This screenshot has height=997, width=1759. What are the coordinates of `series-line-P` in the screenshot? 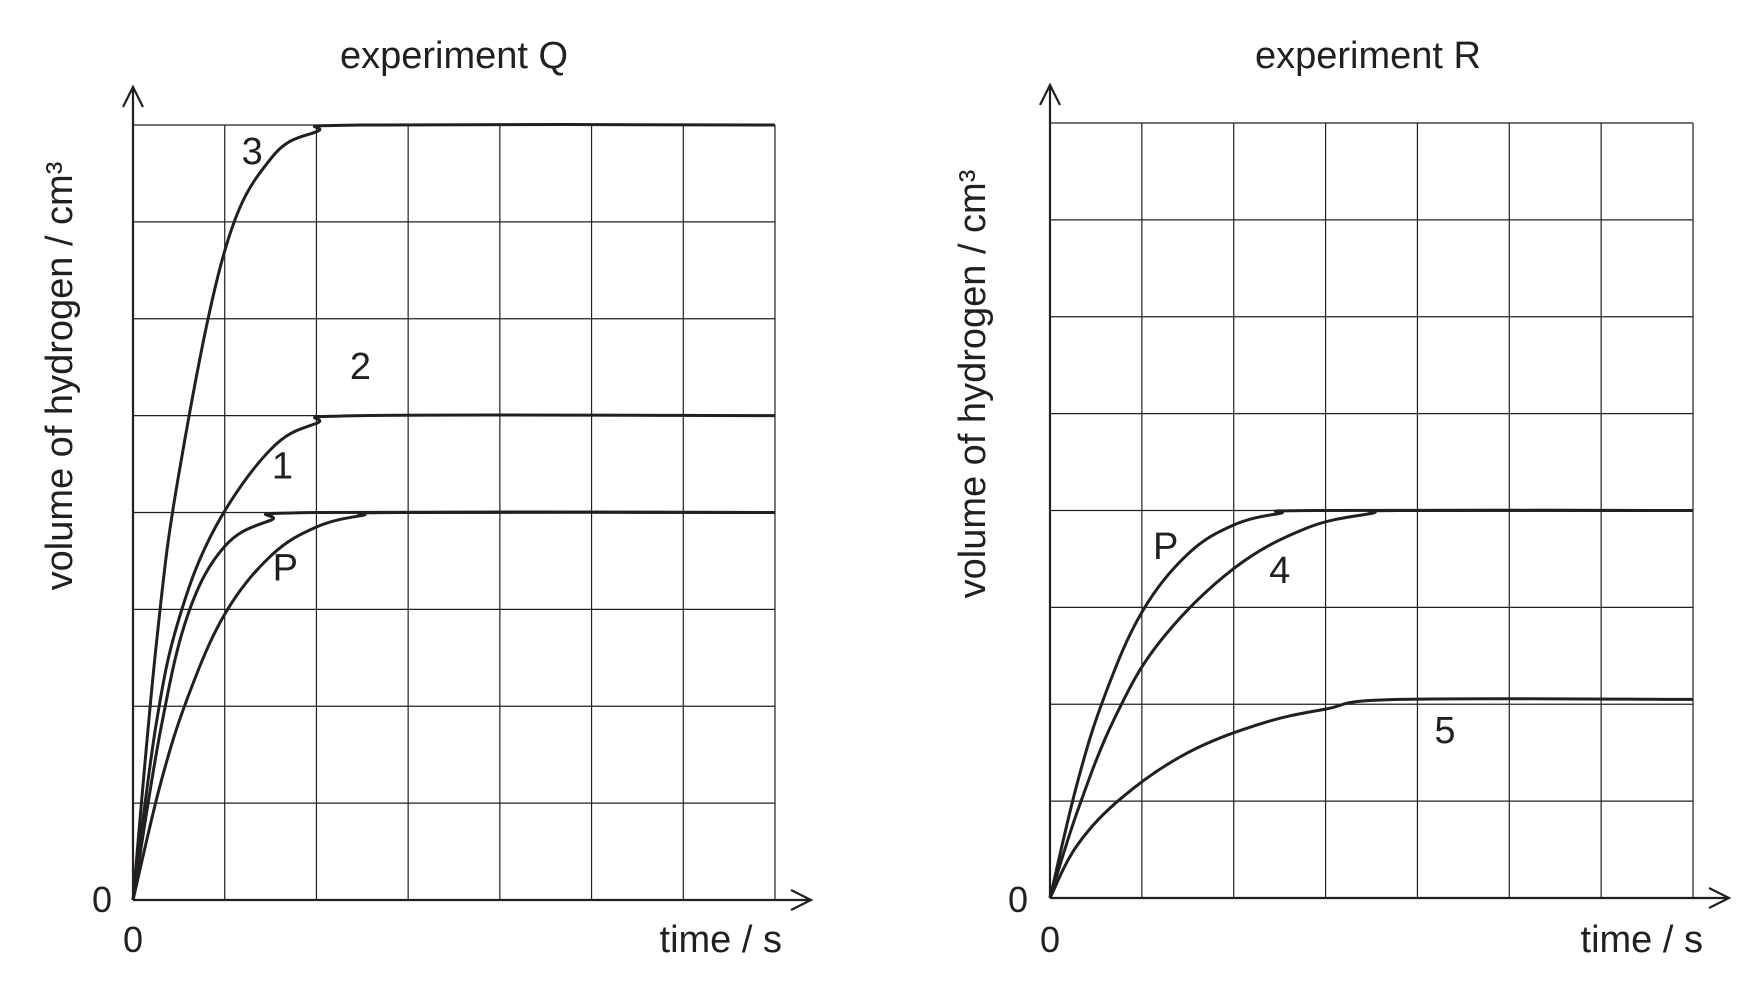 It's located at (453, 705).